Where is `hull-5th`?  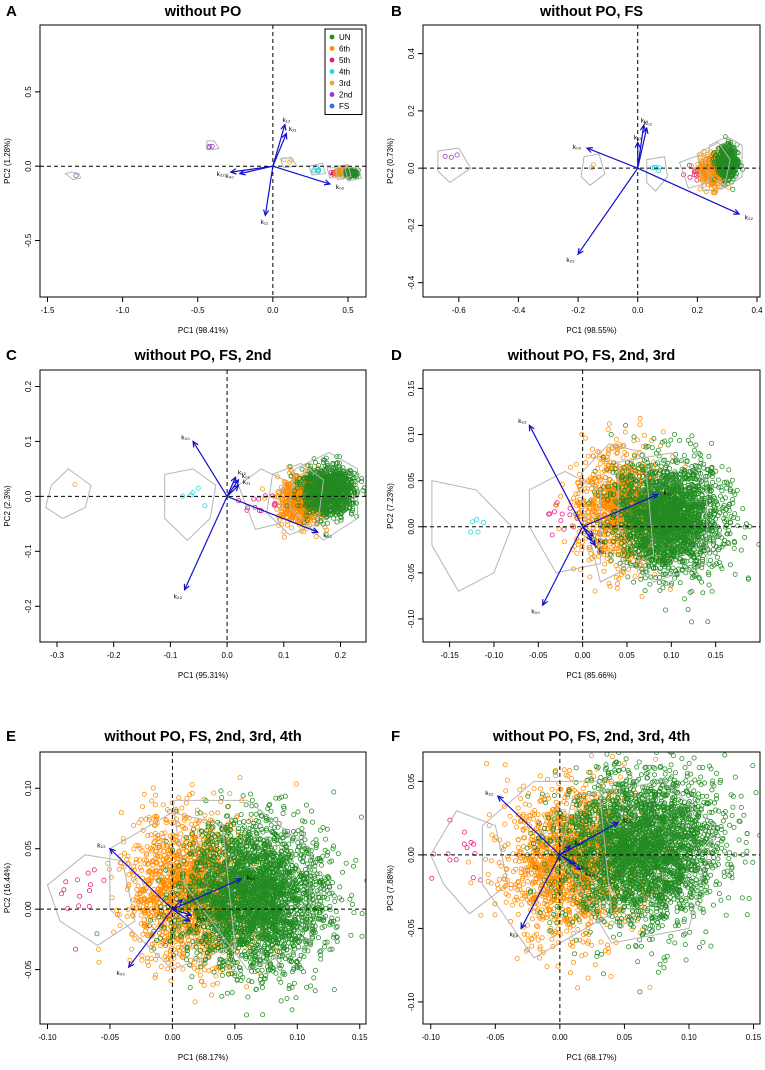 hull-5th is located at coordinates (694, 171).